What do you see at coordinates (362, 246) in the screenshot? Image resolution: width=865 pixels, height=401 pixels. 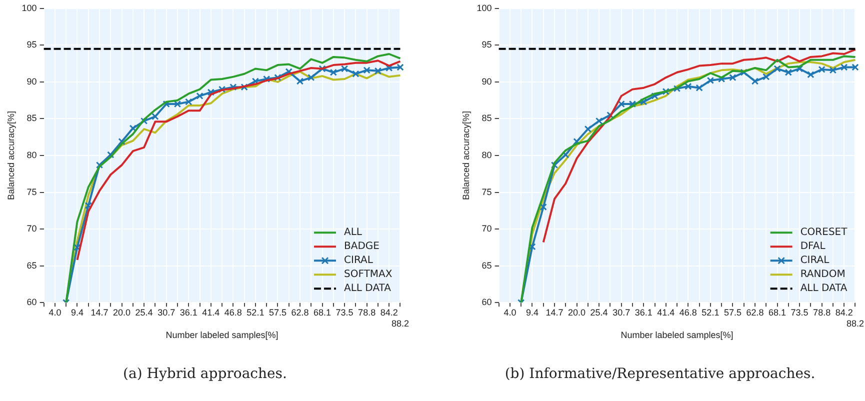 I see `legend-label: BADGE` at bounding box center [362, 246].